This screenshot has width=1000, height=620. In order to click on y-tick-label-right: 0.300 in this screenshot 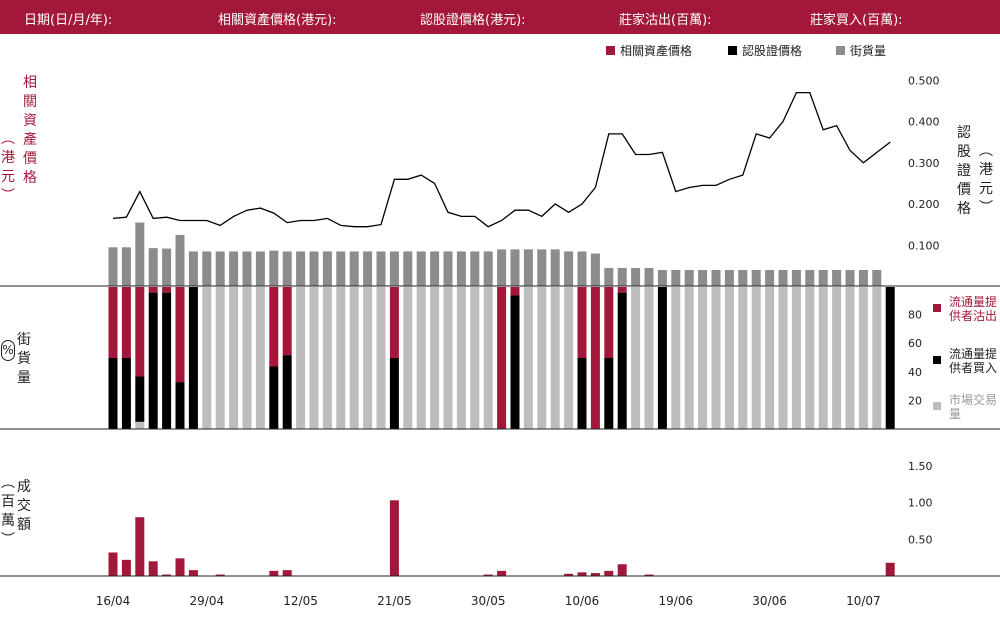, I will do `click(924, 163)`.